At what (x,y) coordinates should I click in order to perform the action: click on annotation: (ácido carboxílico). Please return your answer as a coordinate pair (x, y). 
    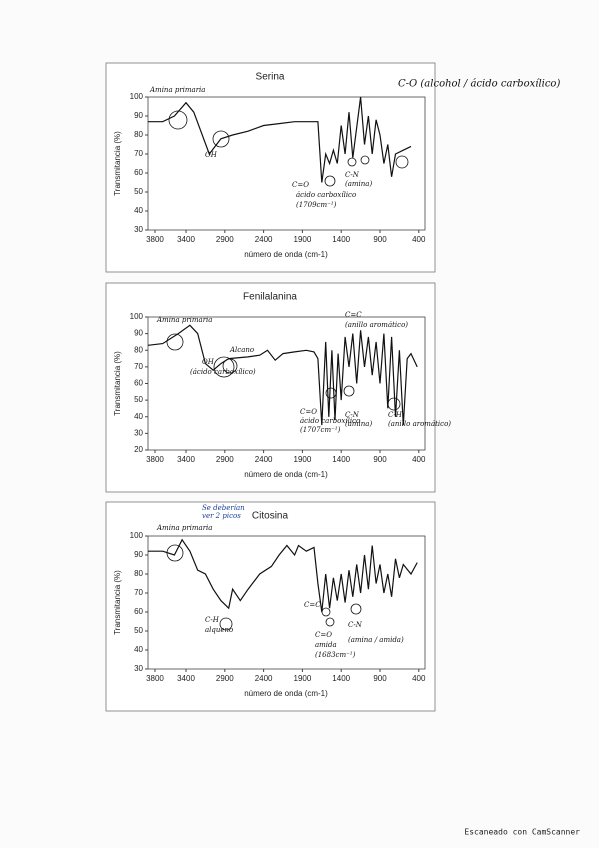
    Looking at the image, I should click on (223, 372).